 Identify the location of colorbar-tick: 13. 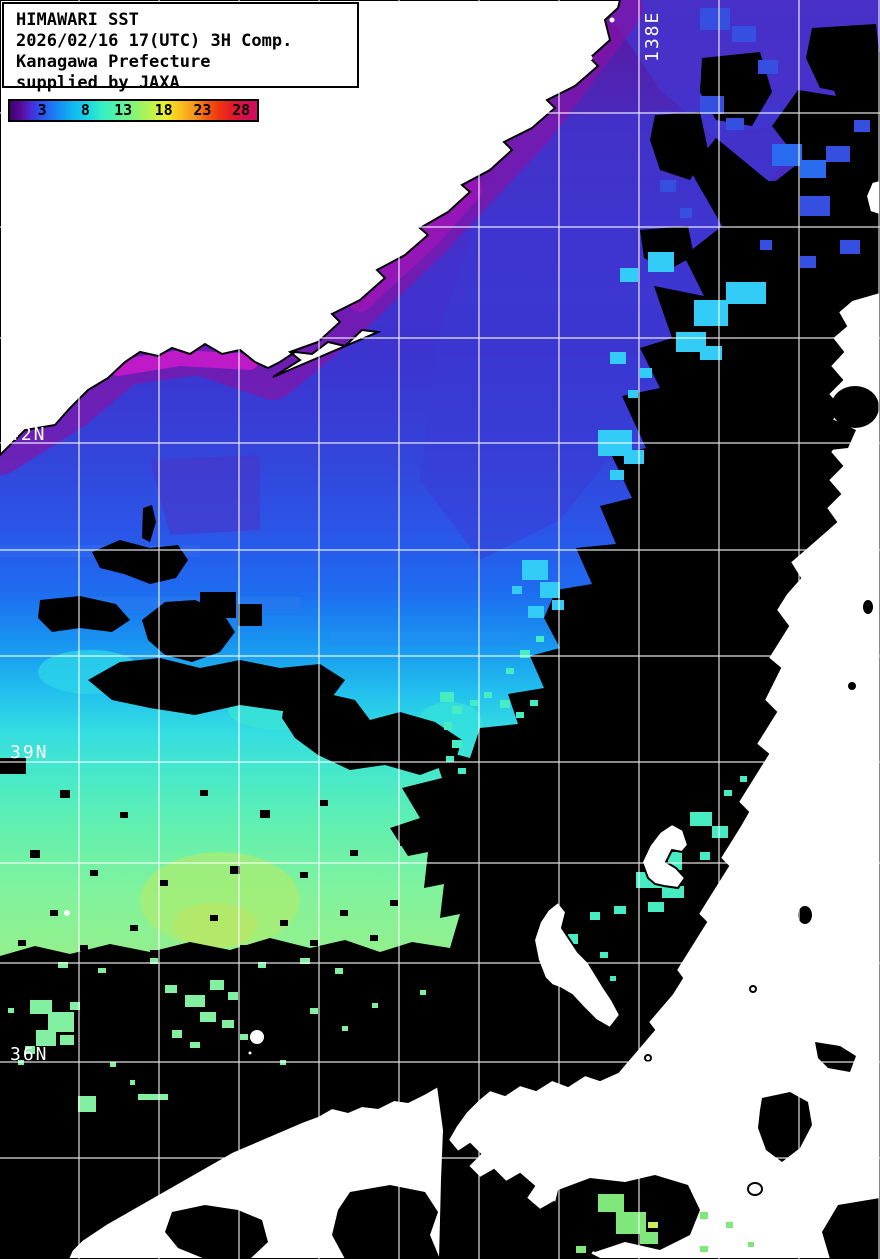
(123, 110).